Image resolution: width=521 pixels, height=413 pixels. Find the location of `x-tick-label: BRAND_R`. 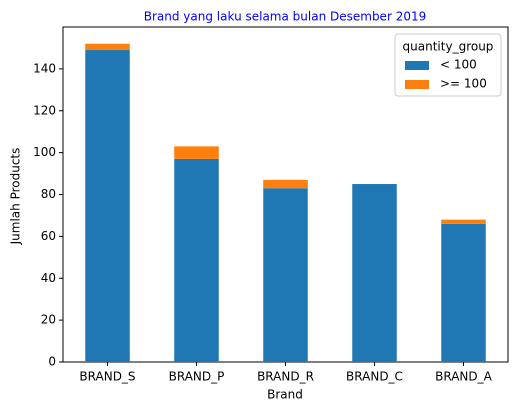

x-tick-label: BRAND_R is located at coordinates (285, 377).